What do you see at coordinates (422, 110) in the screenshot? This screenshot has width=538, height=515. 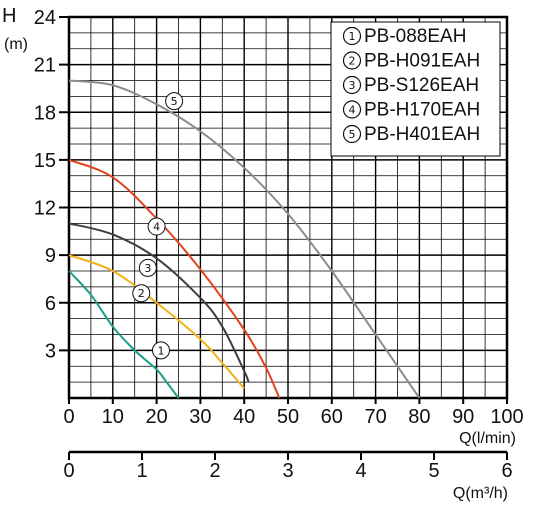 I see `legend-entry: PB-H170EAH` at bounding box center [422, 110].